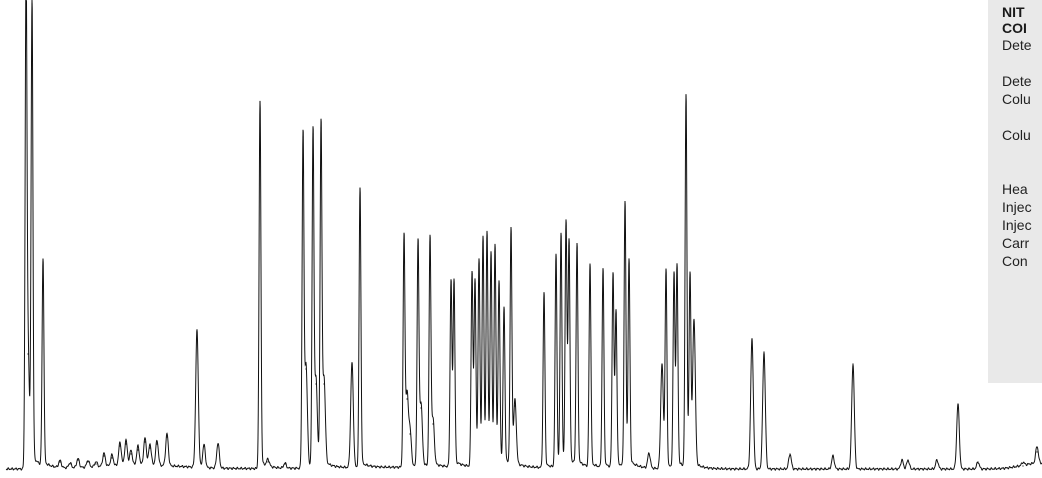 Image resolution: width=1042 pixels, height=478 pixels. What do you see at coordinates (1016, 243) in the screenshot?
I see `condition-carrier: Carr` at bounding box center [1016, 243].